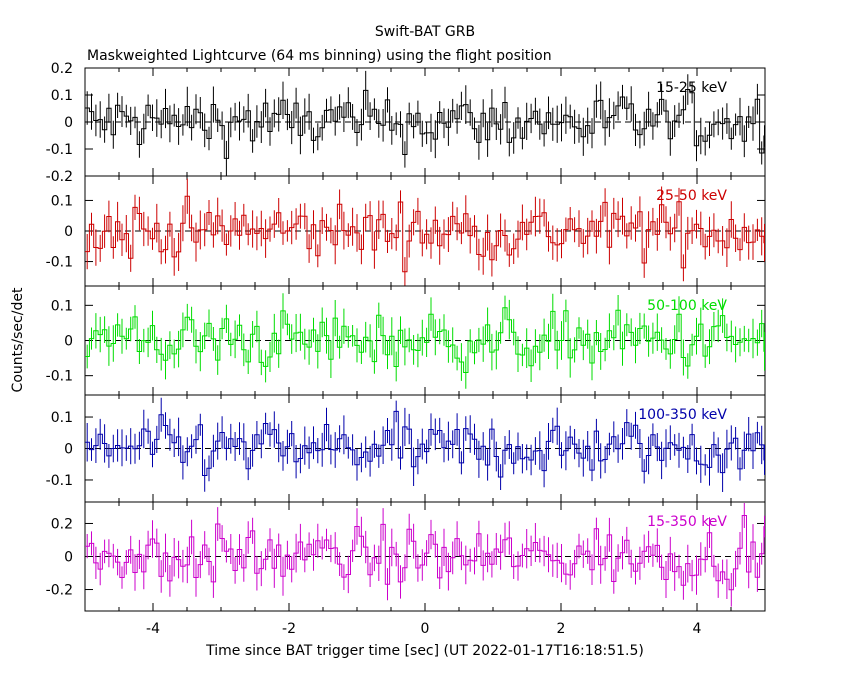 This screenshot has height=680, width=850. I want to click on panel-2: -0.1 0 0.1 25-50 keV, so click(406, 231).